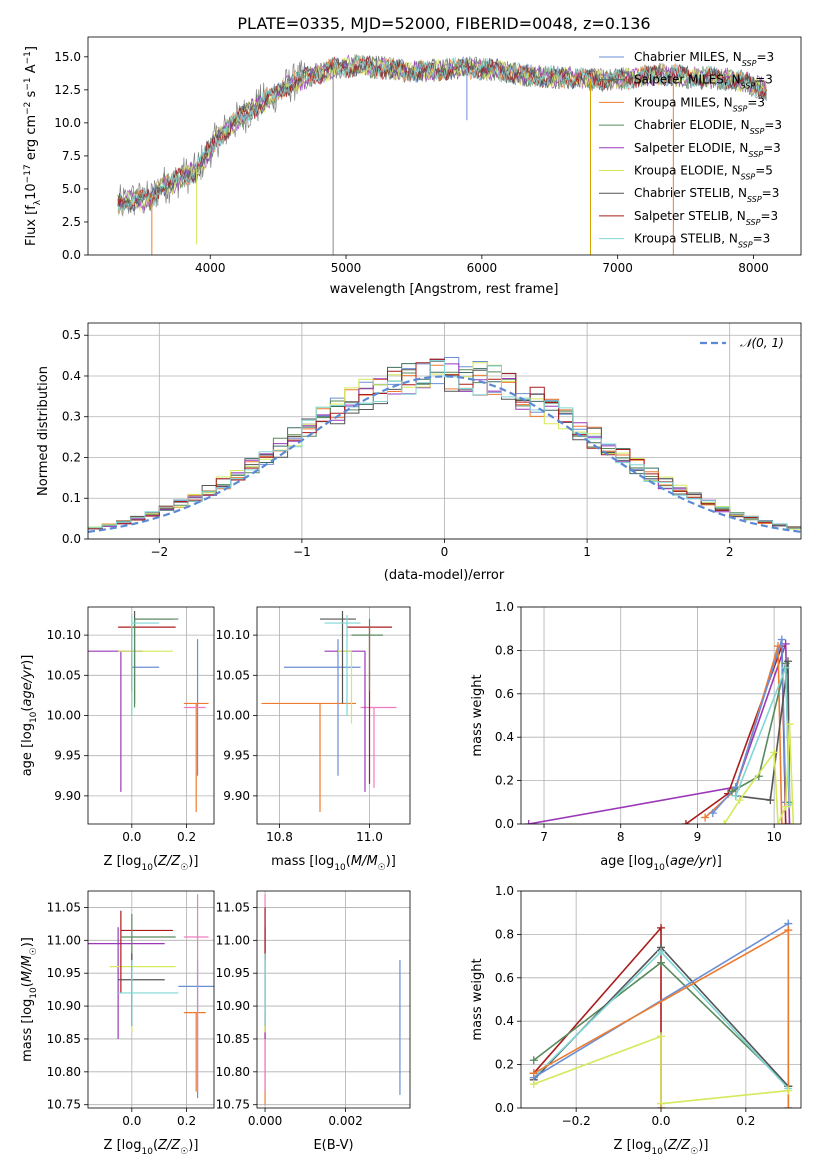  Describe the element at coordinates (186, 837) in the screenshot. I see `x-tick-label: 0.2` at that location.